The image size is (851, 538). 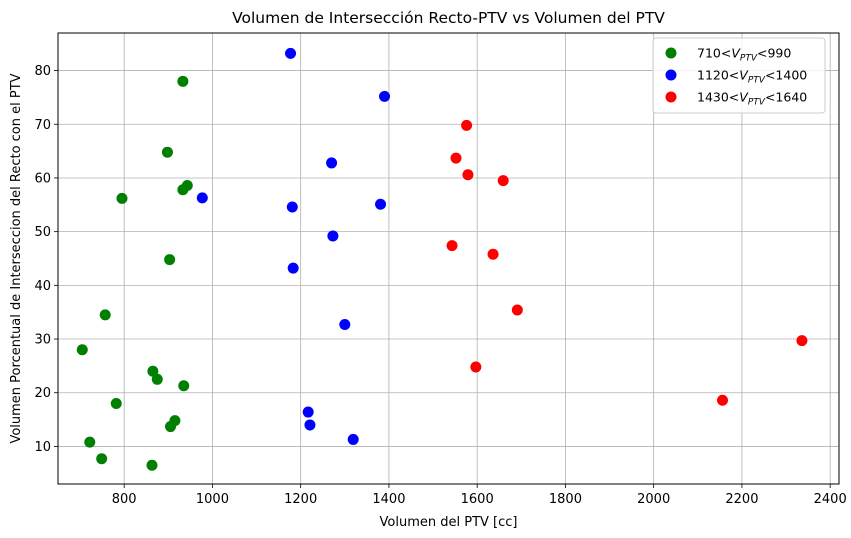 I want to click on y-tick-label: 10, so click(x=42, y=447).